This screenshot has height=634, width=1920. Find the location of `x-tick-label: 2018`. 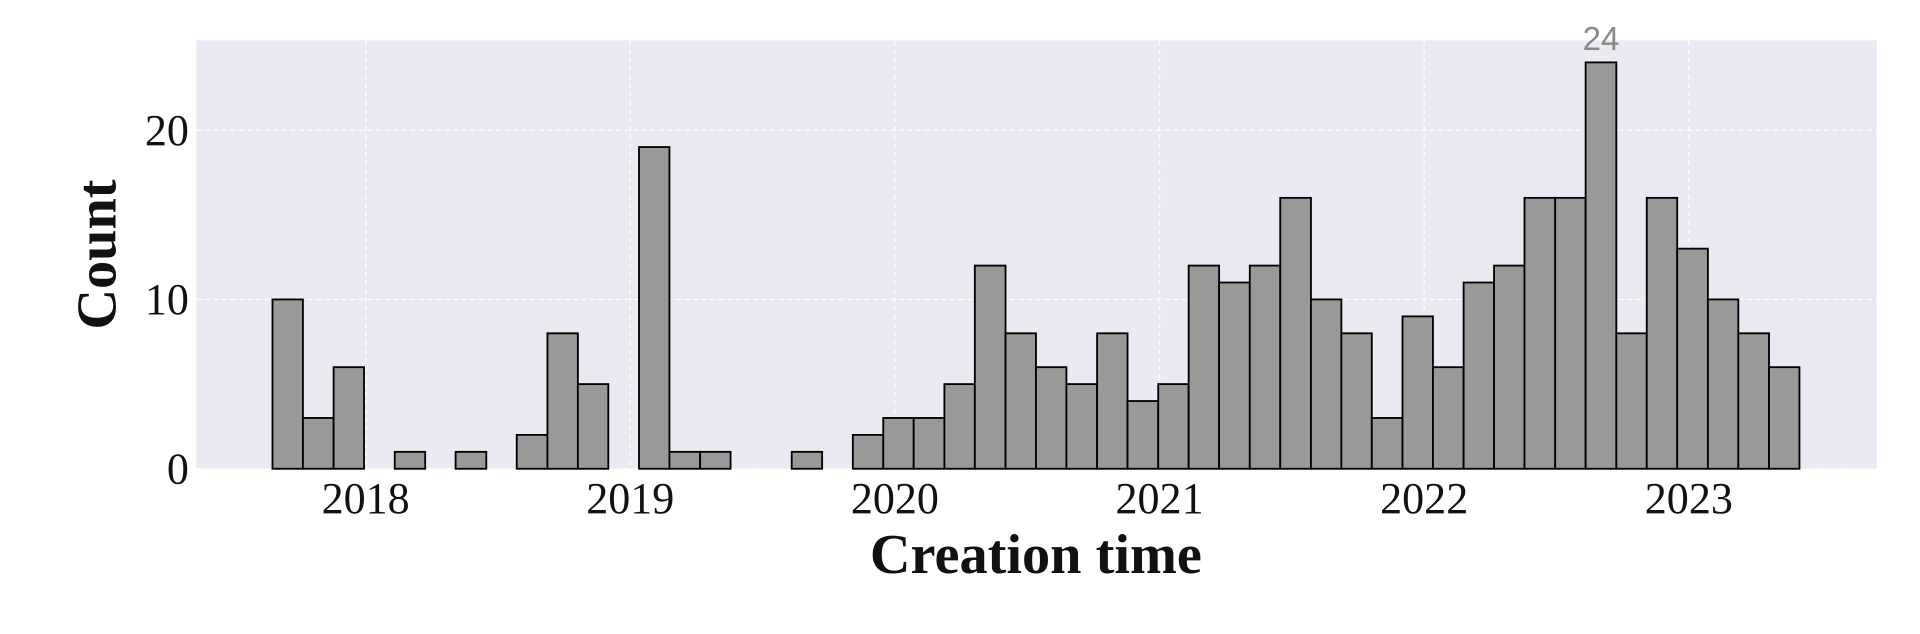

x-tick-label: 2018 is located at coordinates (366, 498).